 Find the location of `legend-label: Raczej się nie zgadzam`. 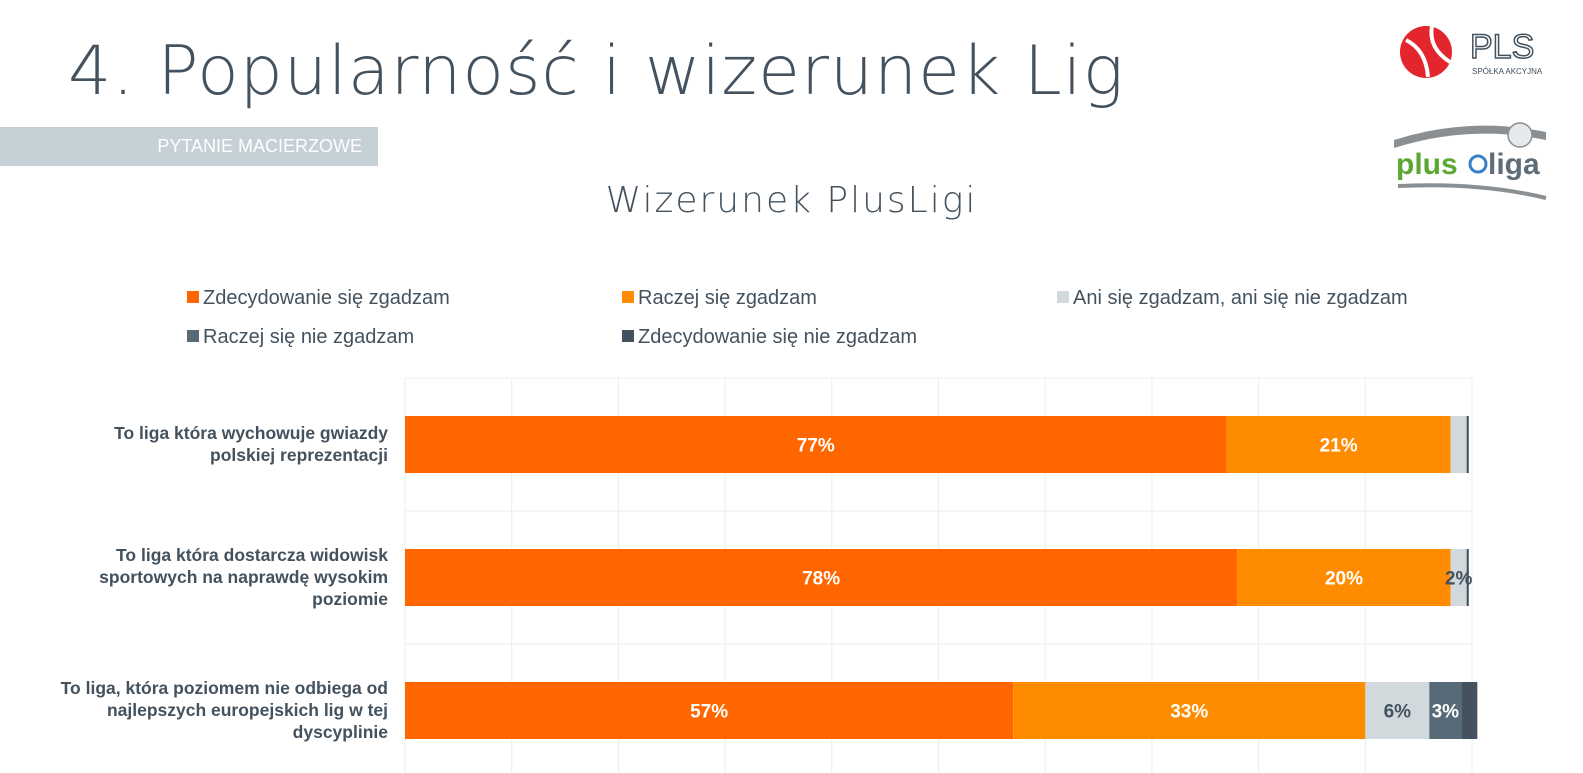

legend-label: Raczej się nie zgadzam is located at coordinates (309, 337).